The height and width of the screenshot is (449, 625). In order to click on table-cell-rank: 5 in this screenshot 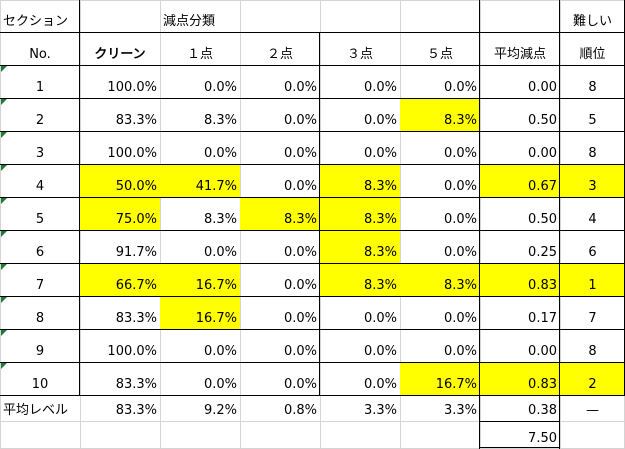, I will do `click(592, 120)`.